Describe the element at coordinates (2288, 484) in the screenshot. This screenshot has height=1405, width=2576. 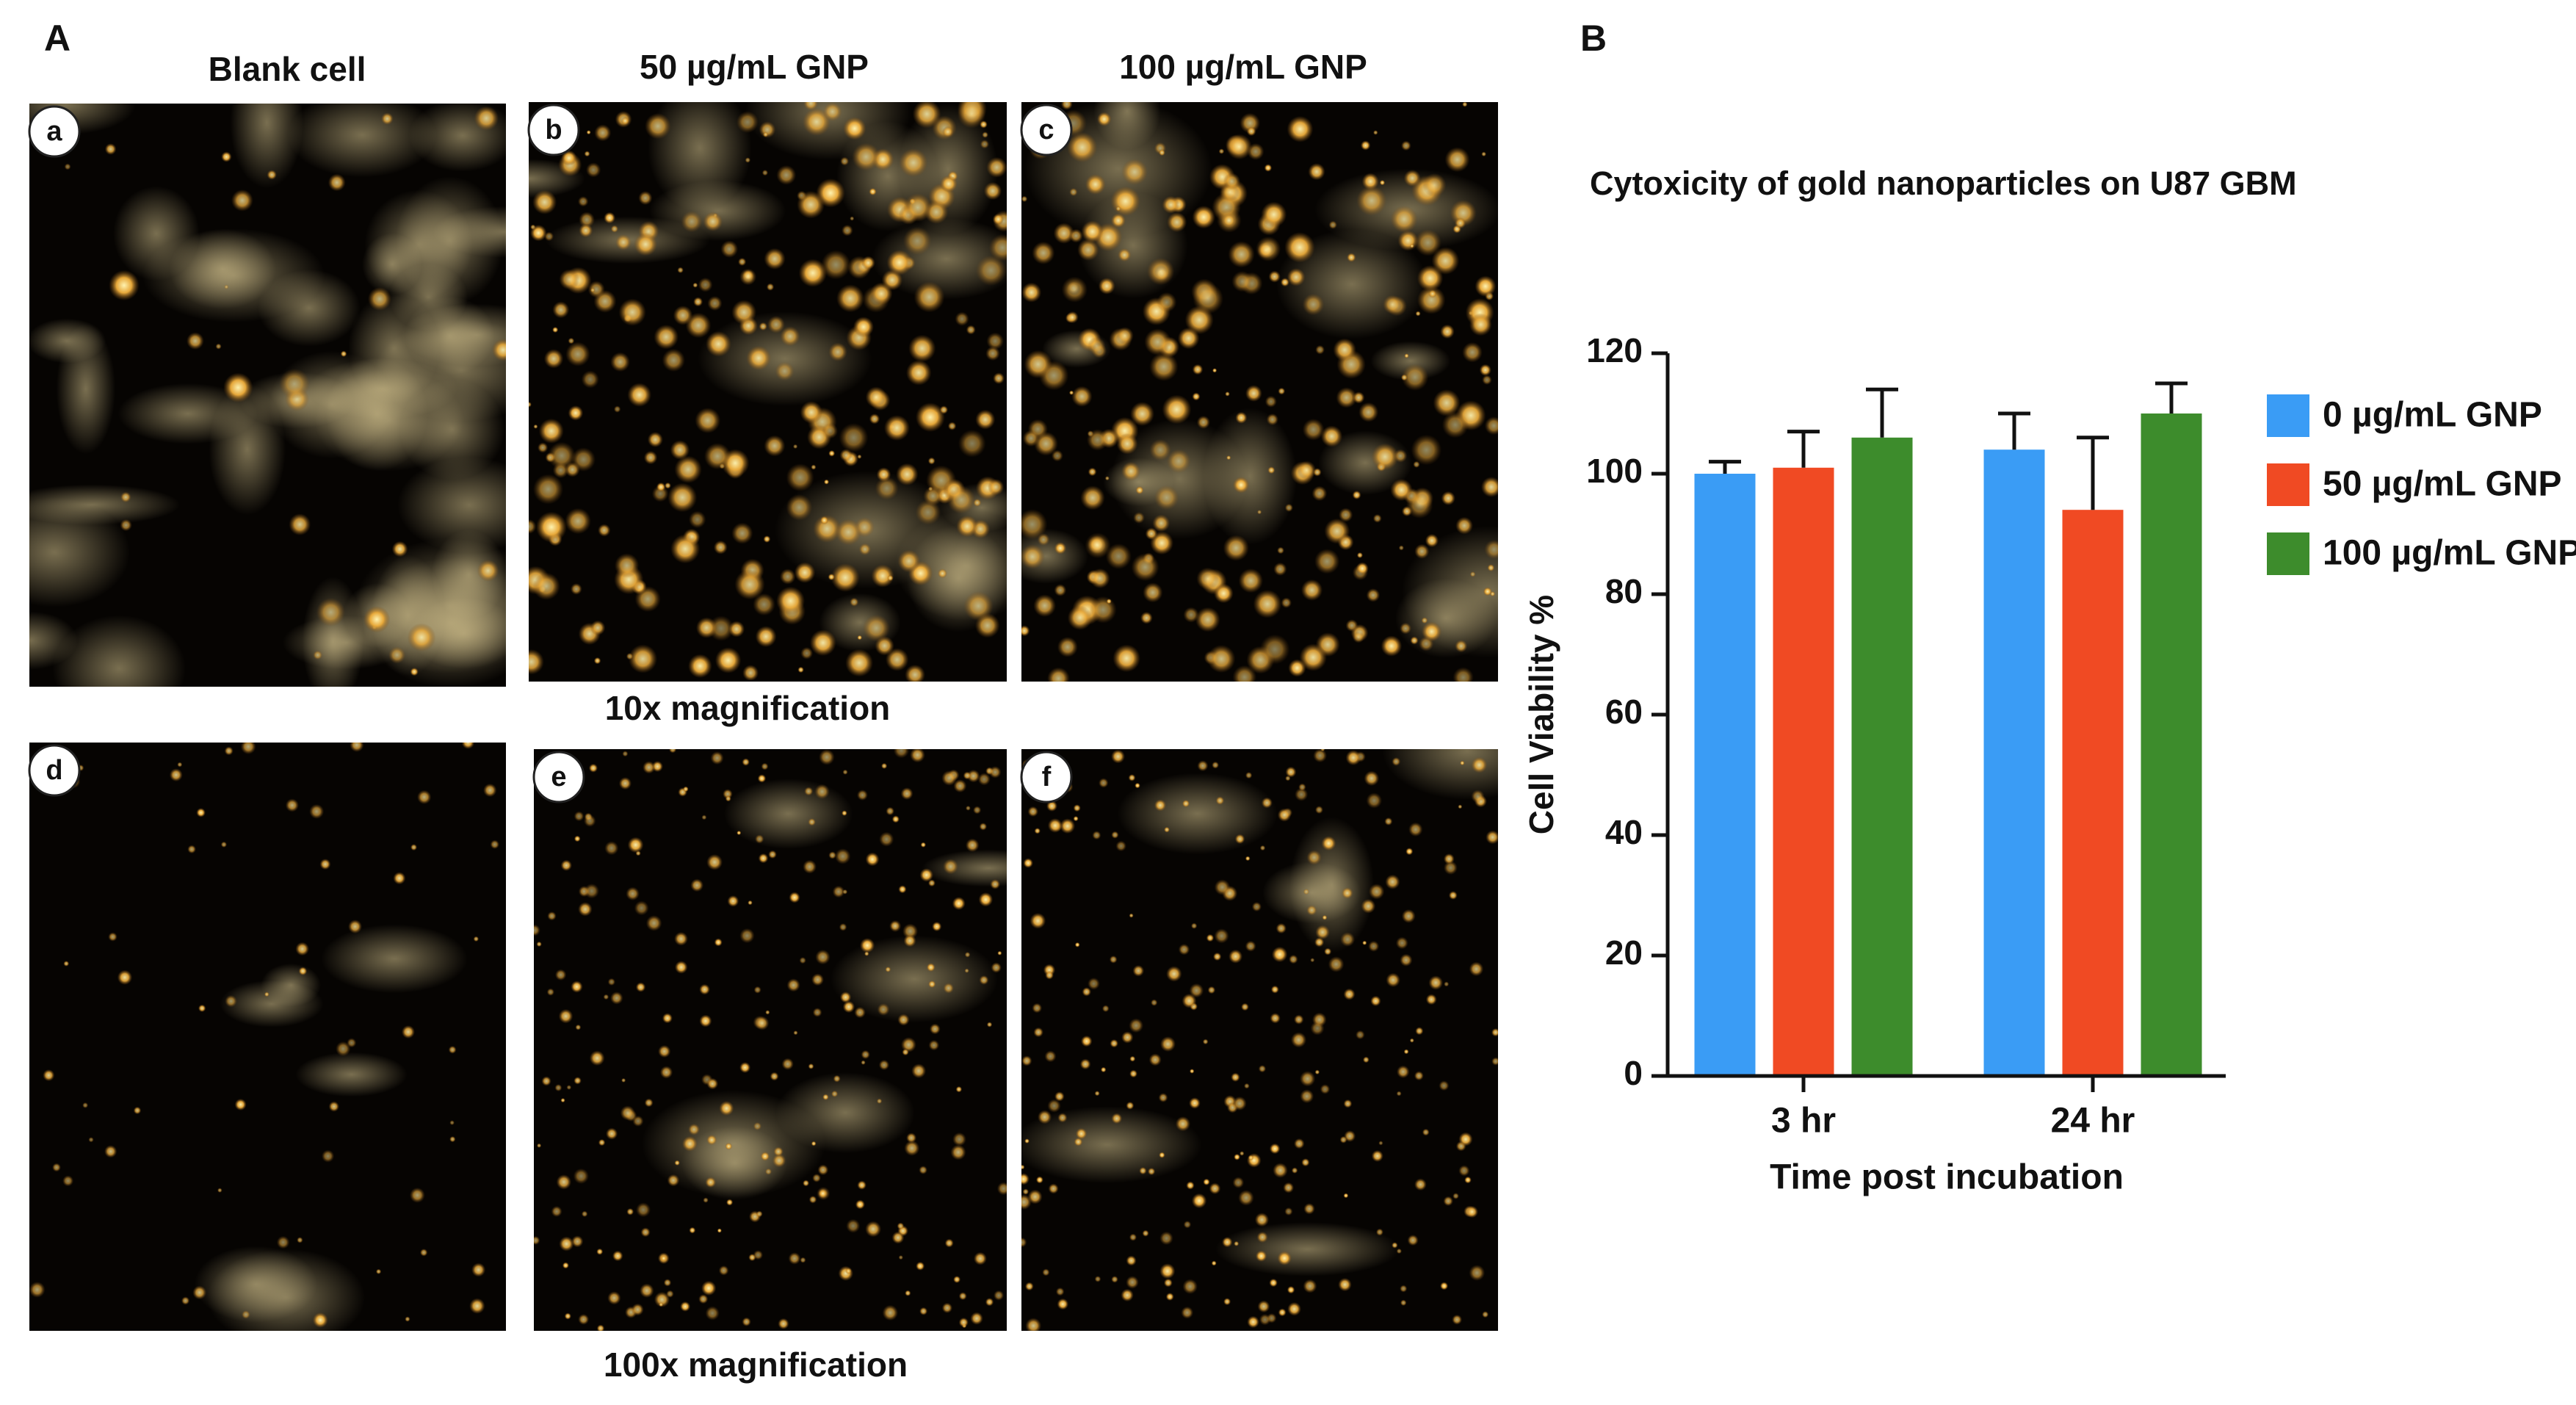
I see `legend-swatch` at that location.